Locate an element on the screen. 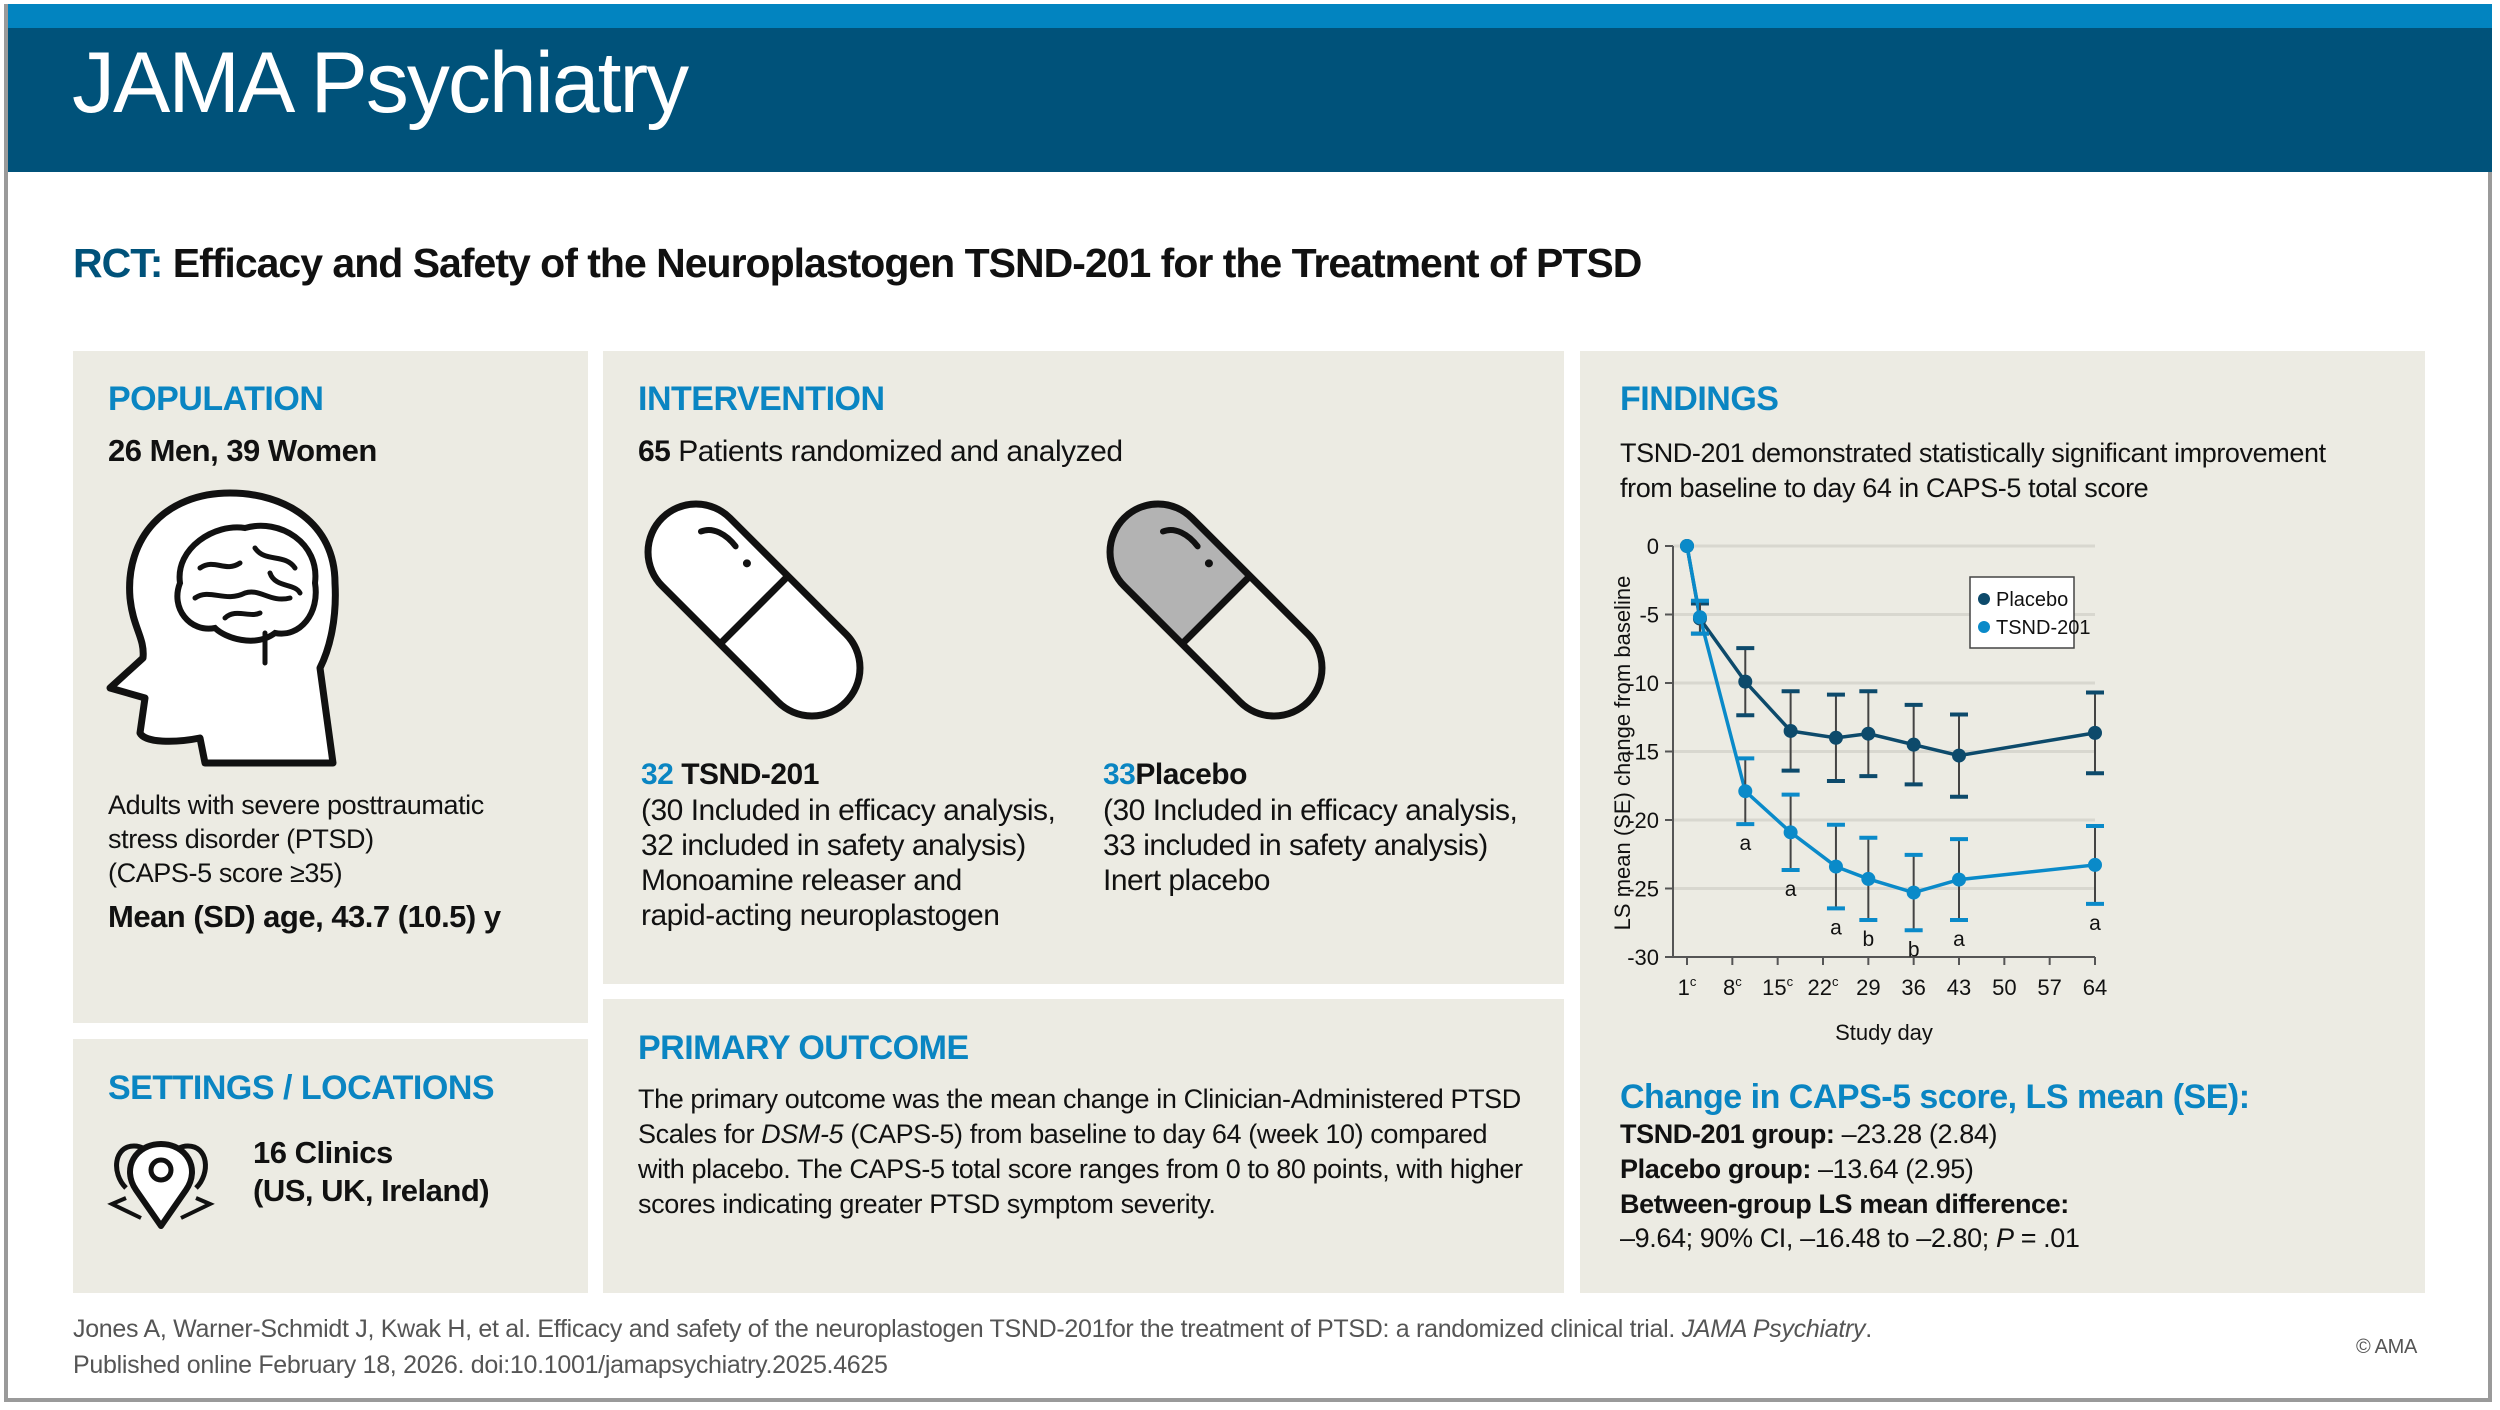 The width and height of the screenshot is (2500, 1410). settings-countries: (US, UK, Ireland) is located at coordinates (371, 1190).